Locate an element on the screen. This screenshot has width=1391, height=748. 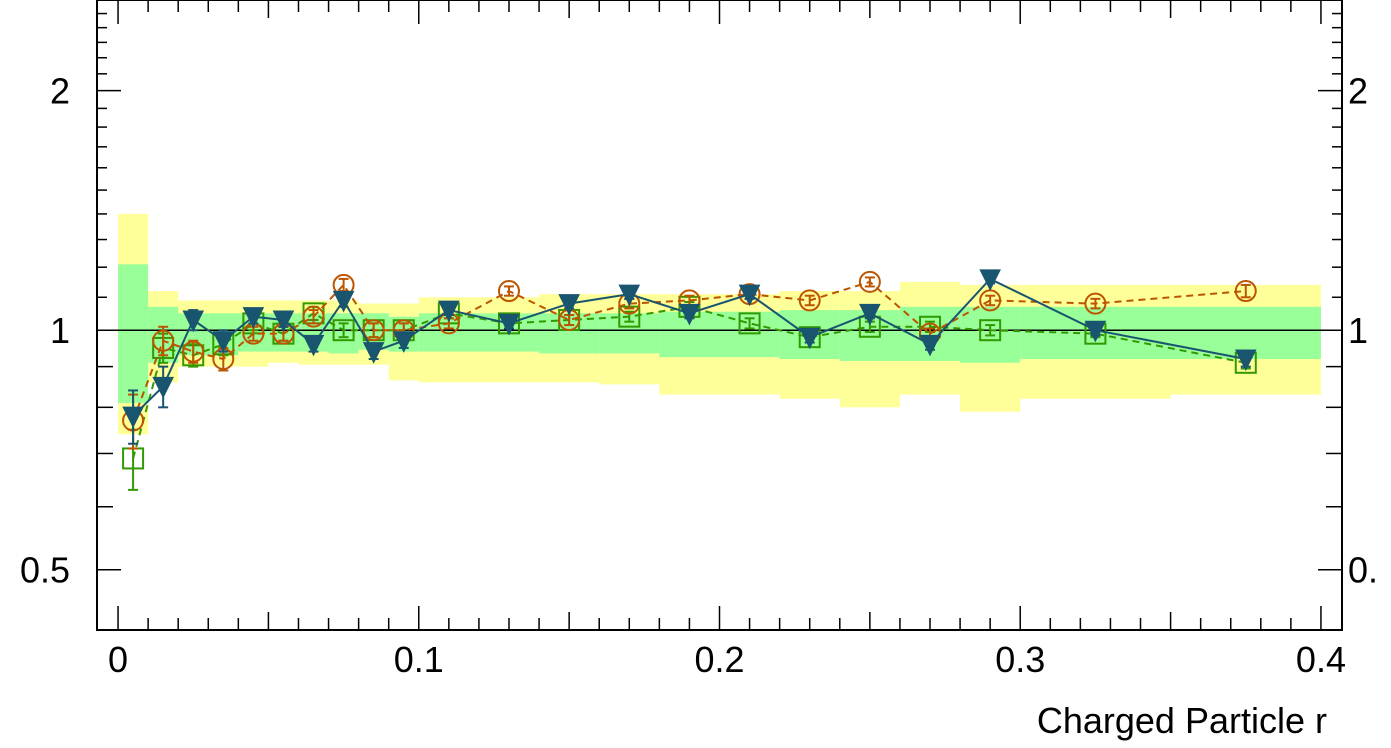
y-tick-label: 2 is located at coordinates (60, 91).